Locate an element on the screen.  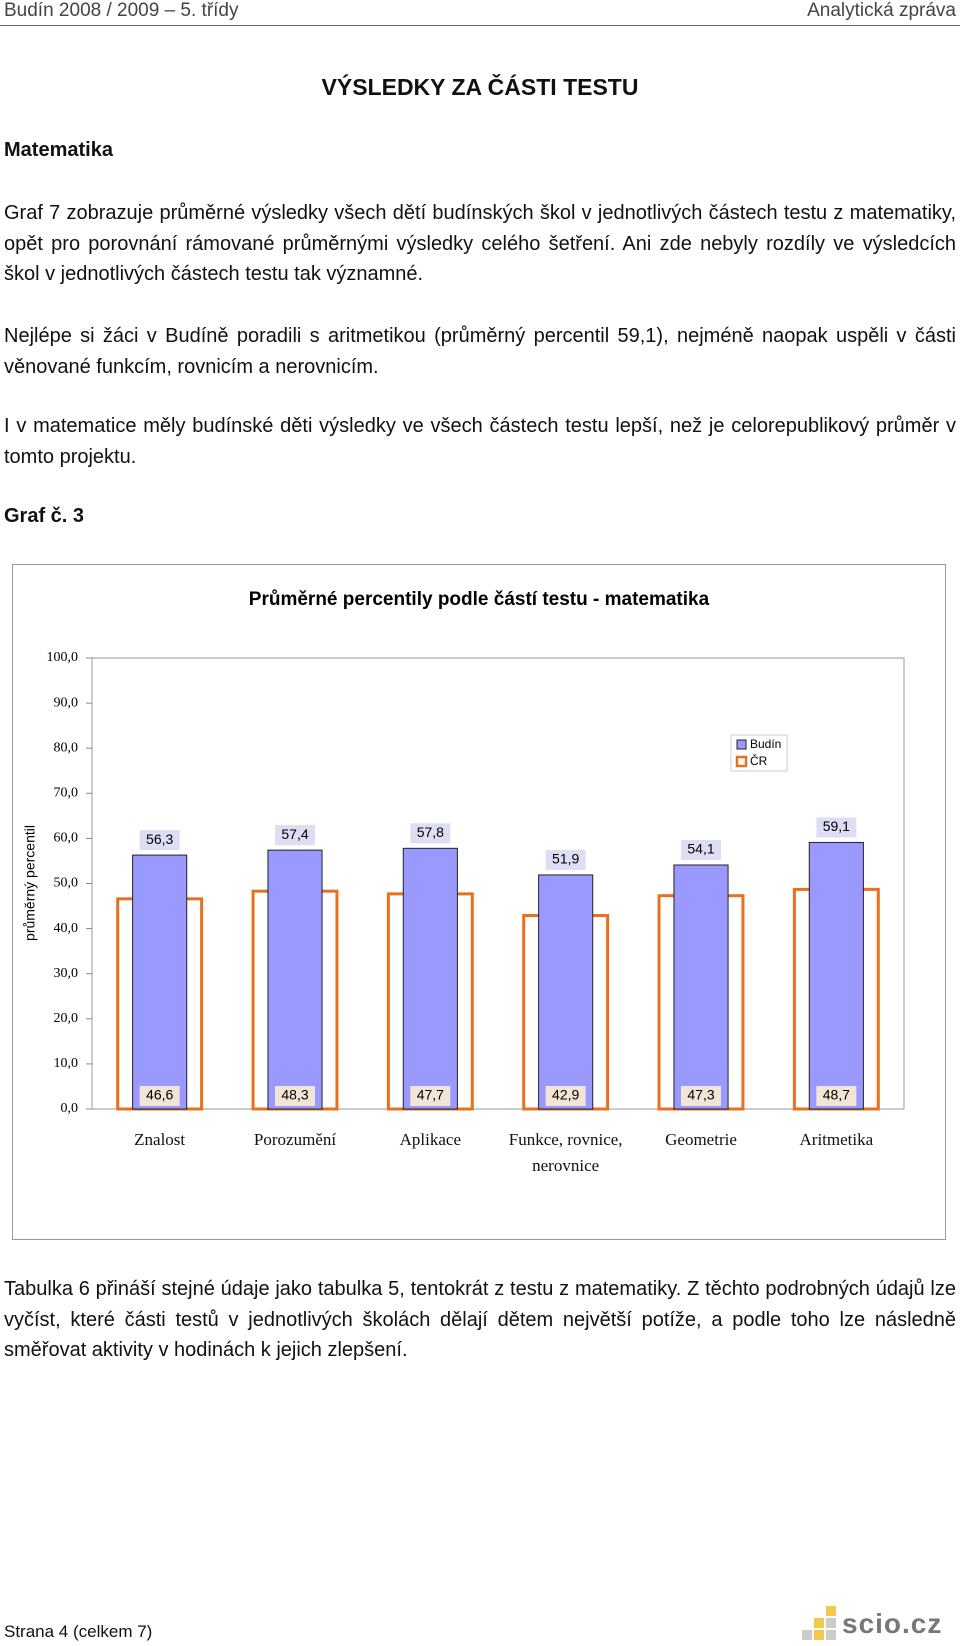
x-tick-label: Geometrie is located at coordinates (701, 1139).